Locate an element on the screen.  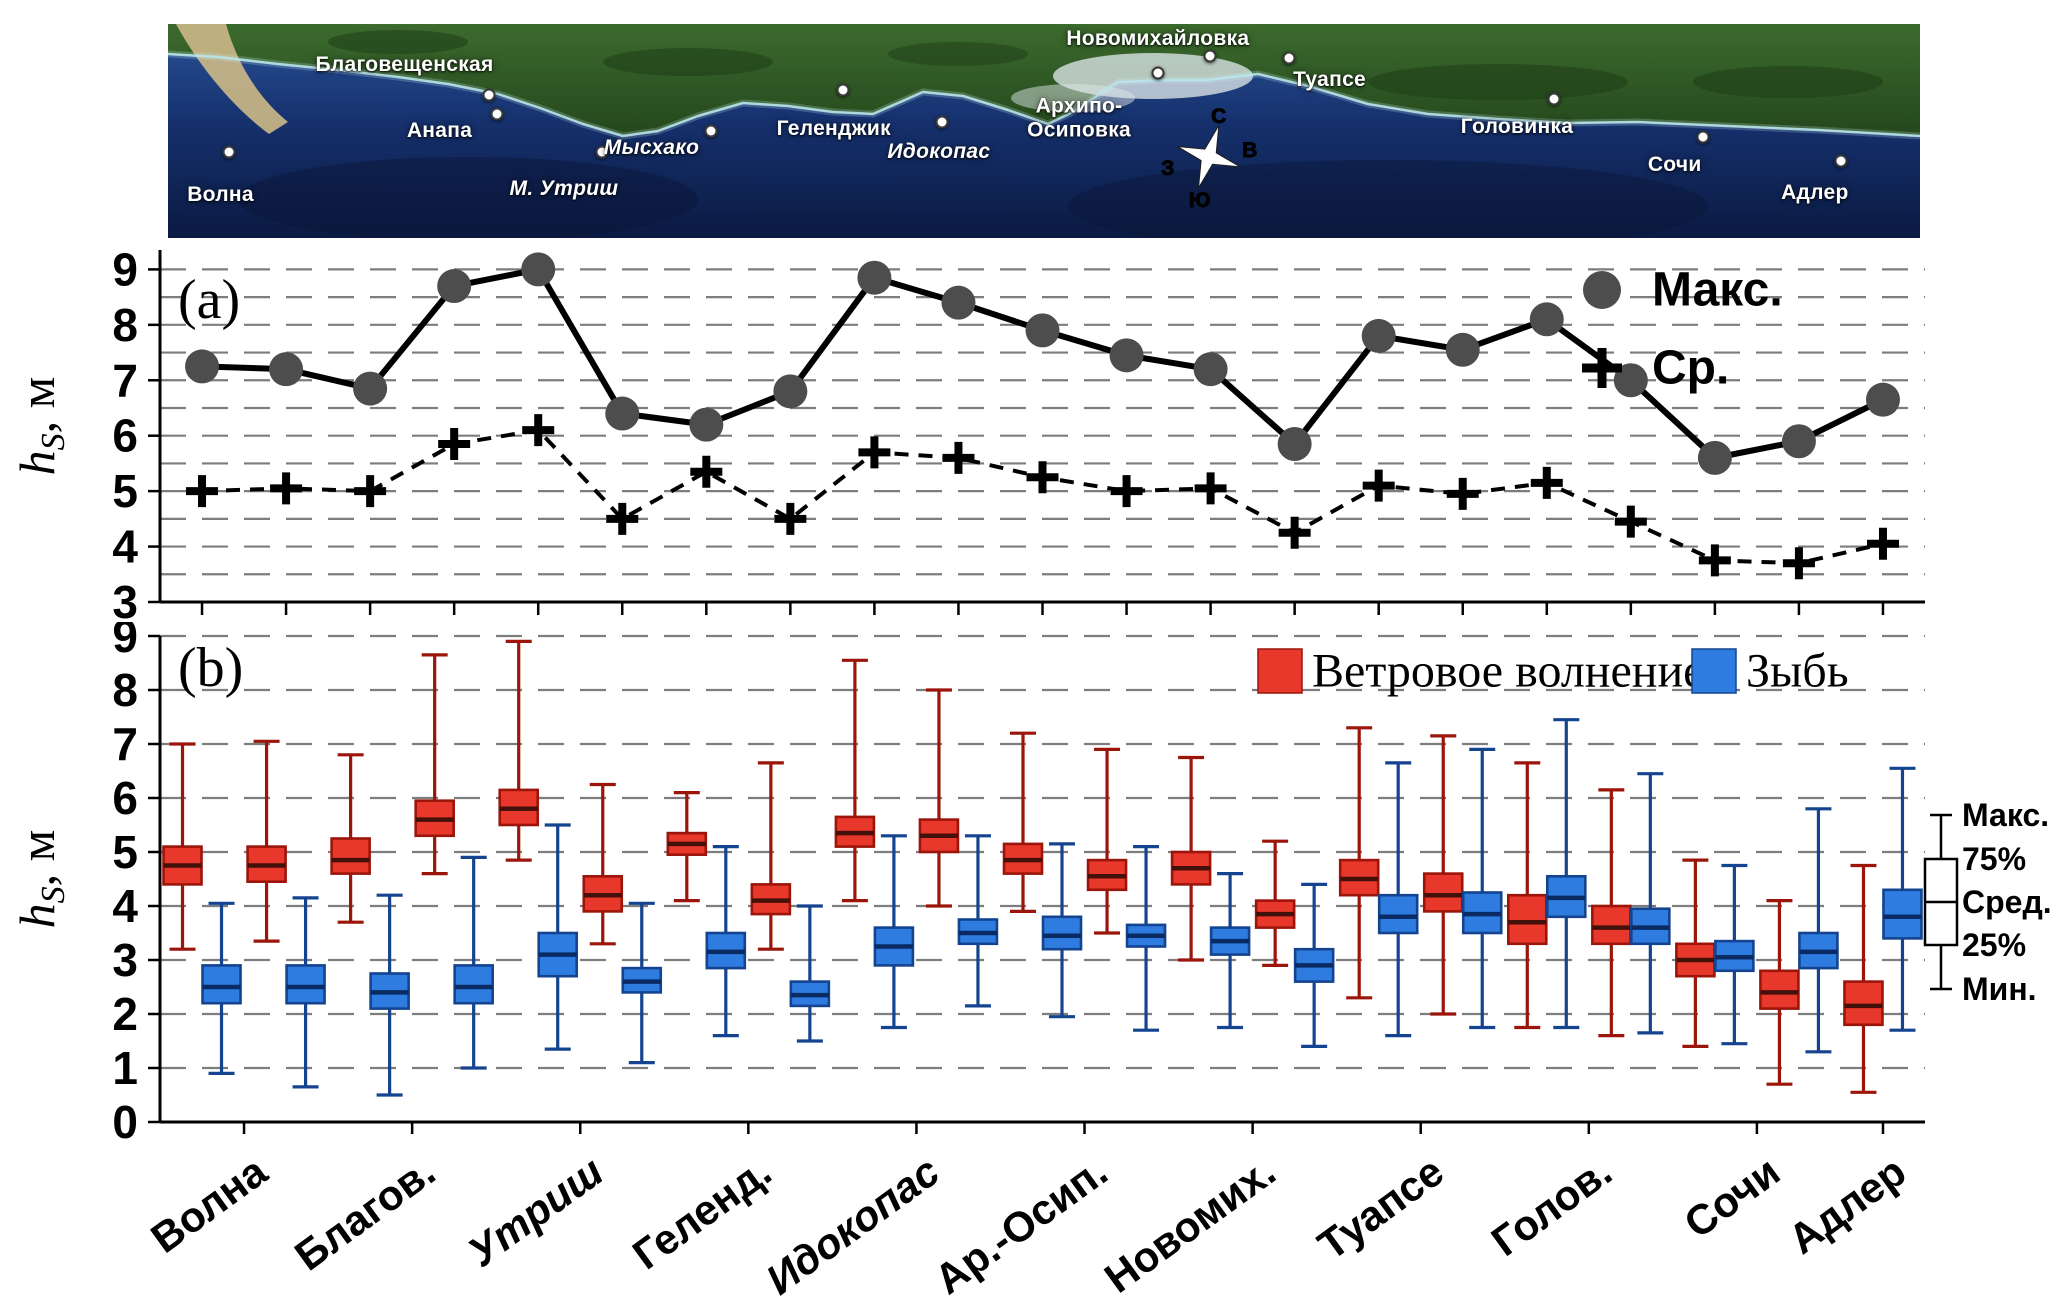
x-category-label: Сочи is located at coordinates (1731, 1197).